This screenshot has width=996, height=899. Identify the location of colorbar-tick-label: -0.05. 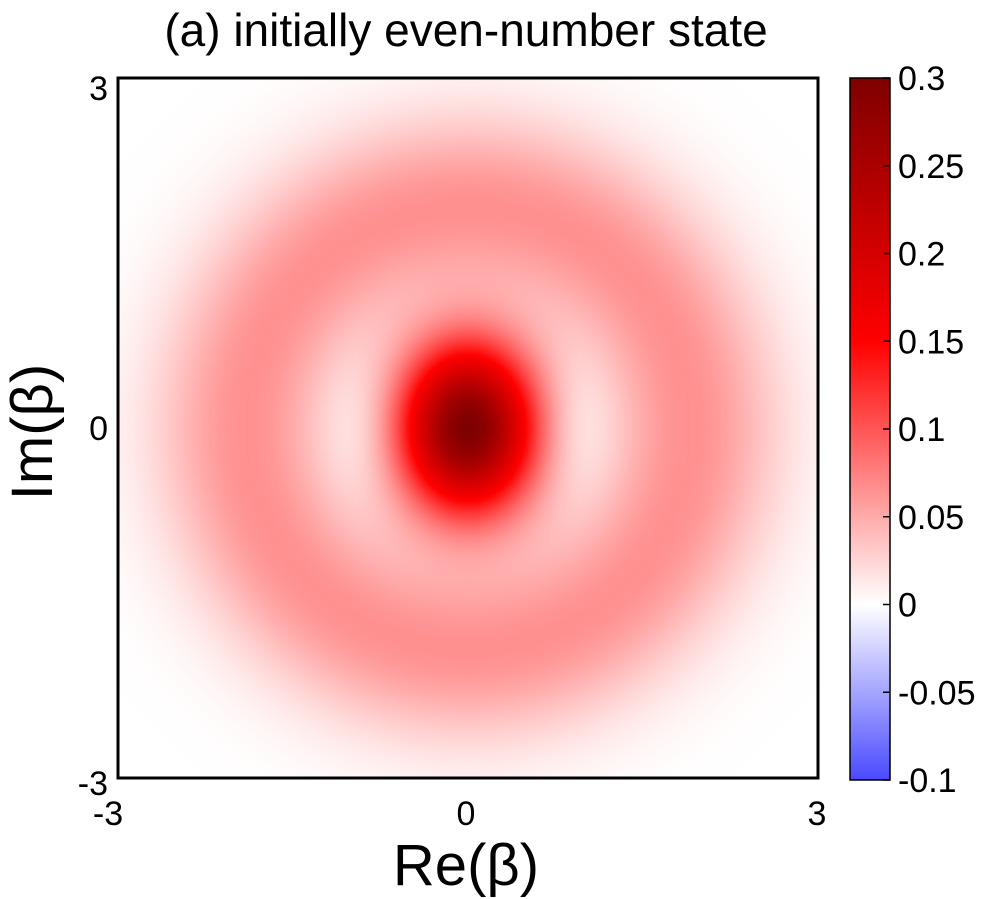
(937, 693).